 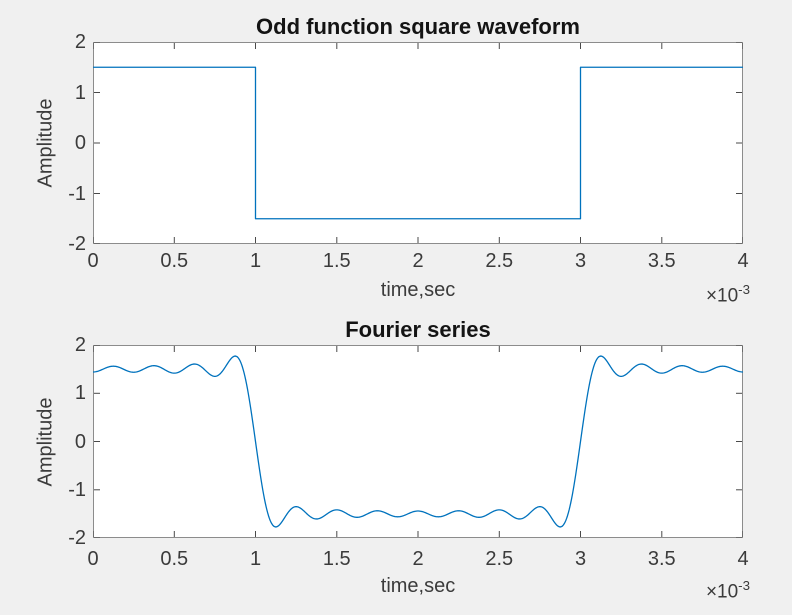 I want to click on subplot1-xtick-labels: 0 0.5 1 1.5 2 2.5 3 3.5 4, so click(x=417, y=262).